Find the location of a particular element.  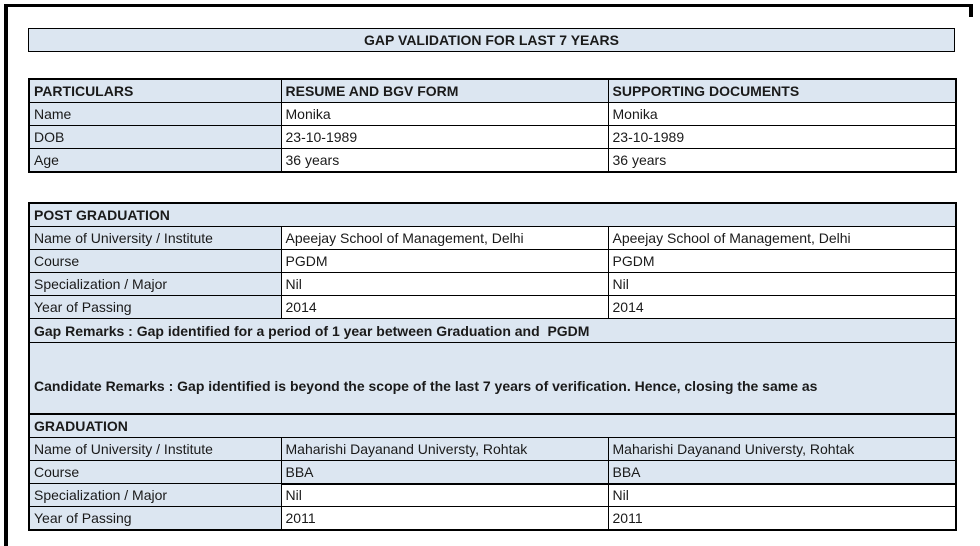

table-row: Name Monika Monika is located at coordinates (492, 114).